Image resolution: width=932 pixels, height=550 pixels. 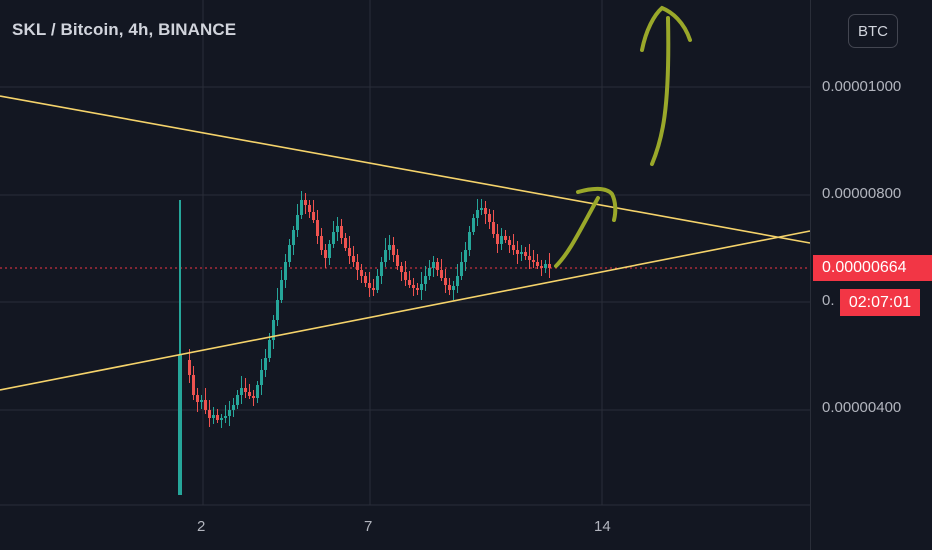 What do you see at coordinates (124, 29) in the screenshot?
I see `chart-title: SKL / Bitcoin, 4h, BINANCE` at bounding box center [124, 29].